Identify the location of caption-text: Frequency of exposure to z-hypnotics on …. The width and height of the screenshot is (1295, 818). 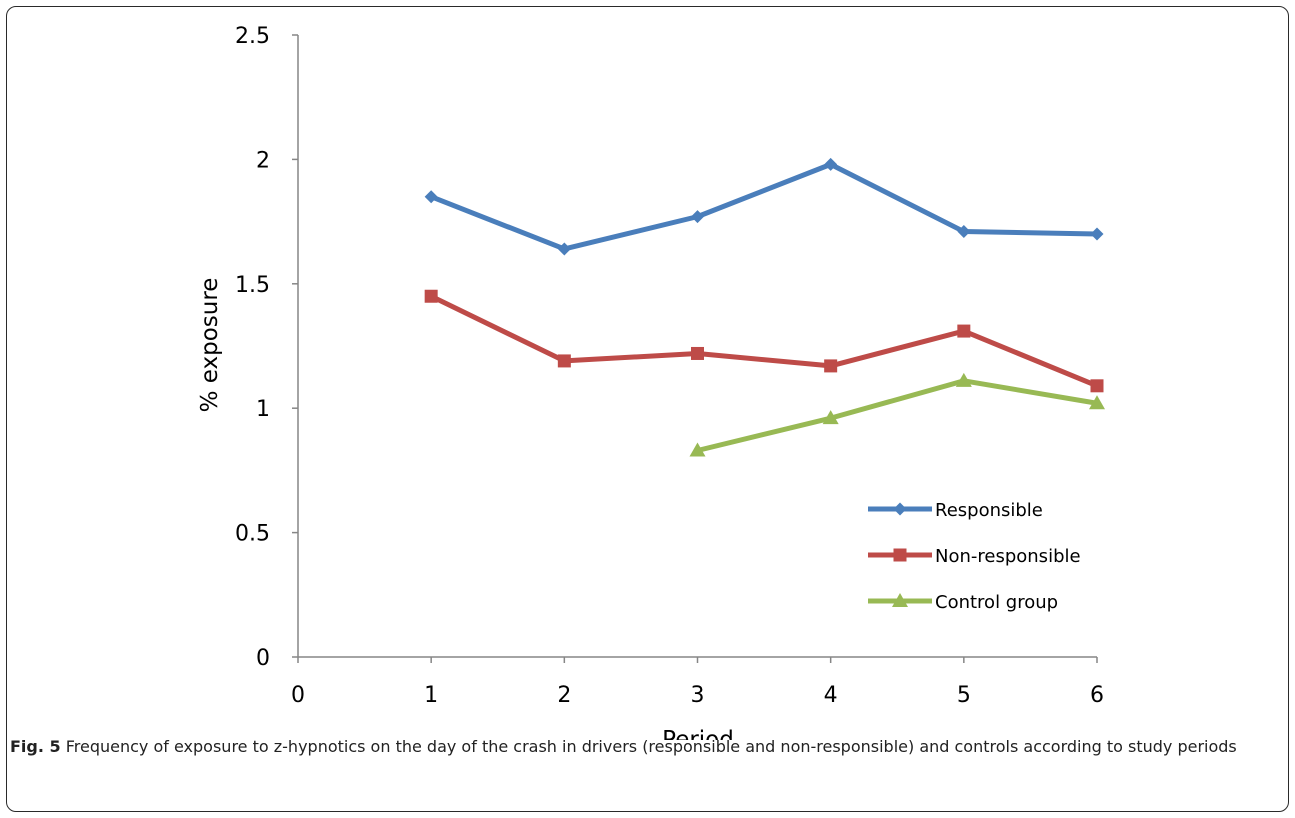
(648, 746).